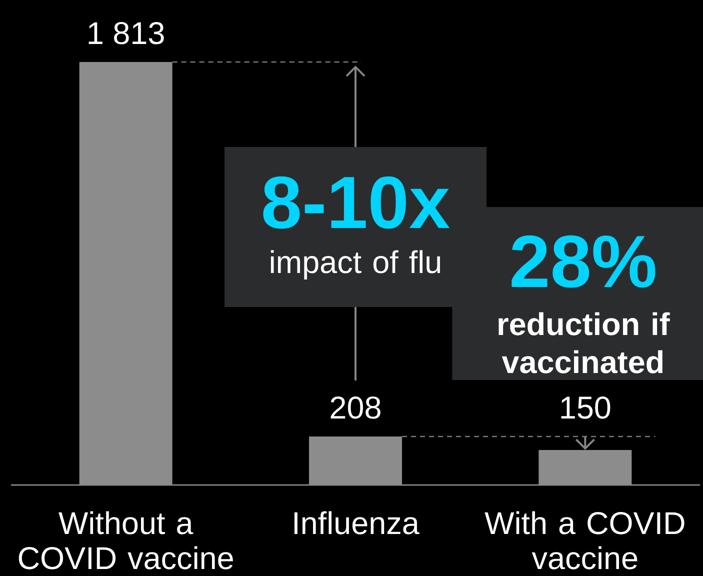 The width and height of the screenshot is (703, 576). I want to click on annotation: impact of flu, so click(355, 265).